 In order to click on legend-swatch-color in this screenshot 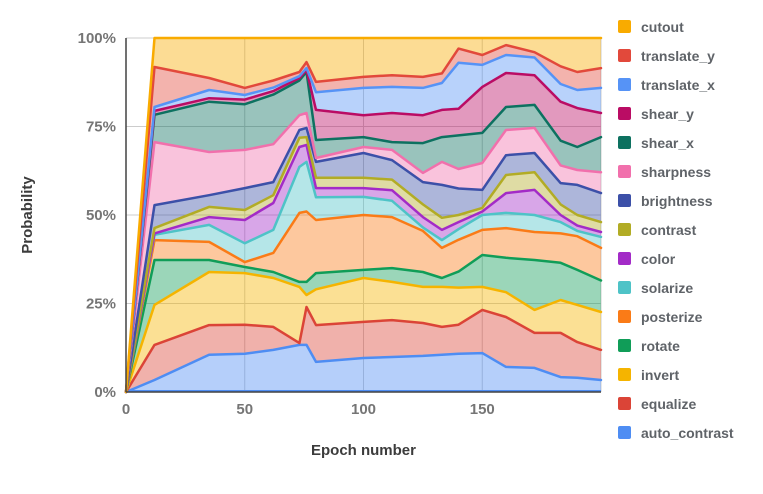, I will do `click(624, 258)`.